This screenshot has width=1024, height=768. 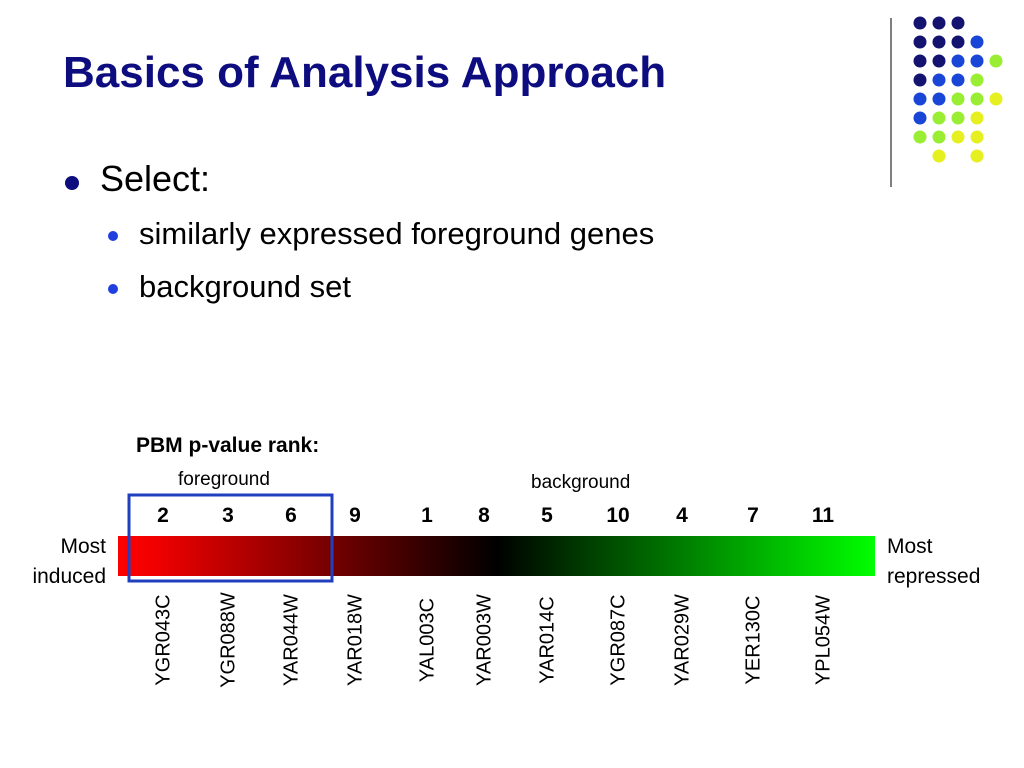 What do you see at coordinates (355, 515) in the screenshot?
I see `rank: 9` at bounding box center [355, 515].